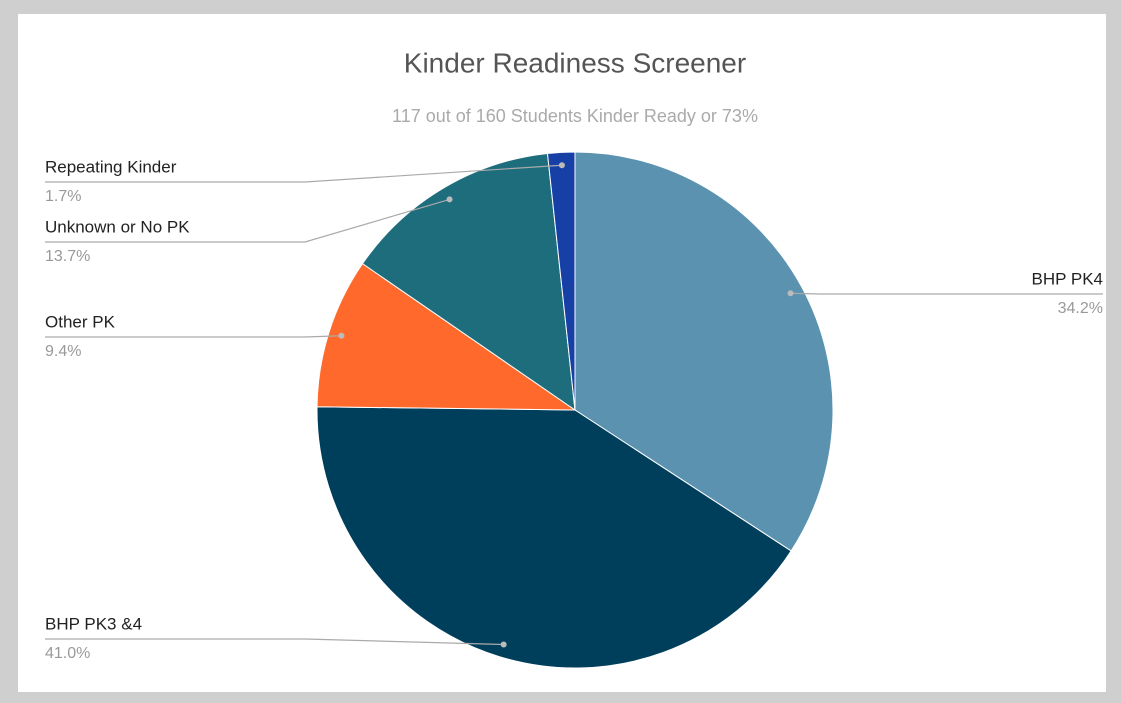 The image size is (1121, 703). I want to click on slice-value-label: 9.4%, so click(63, 351).